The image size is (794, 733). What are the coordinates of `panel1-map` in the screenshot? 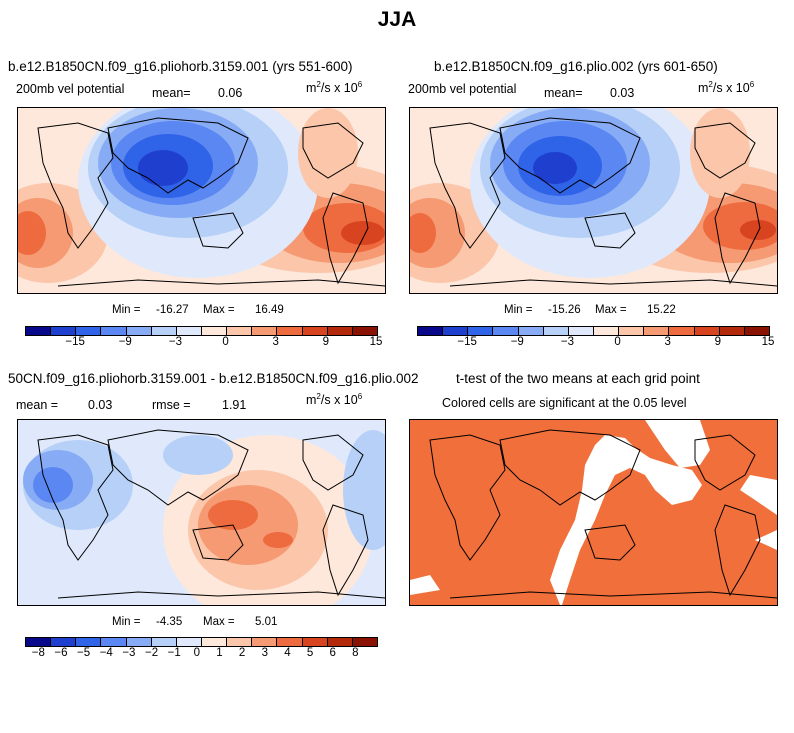 It's located at (201, 200).